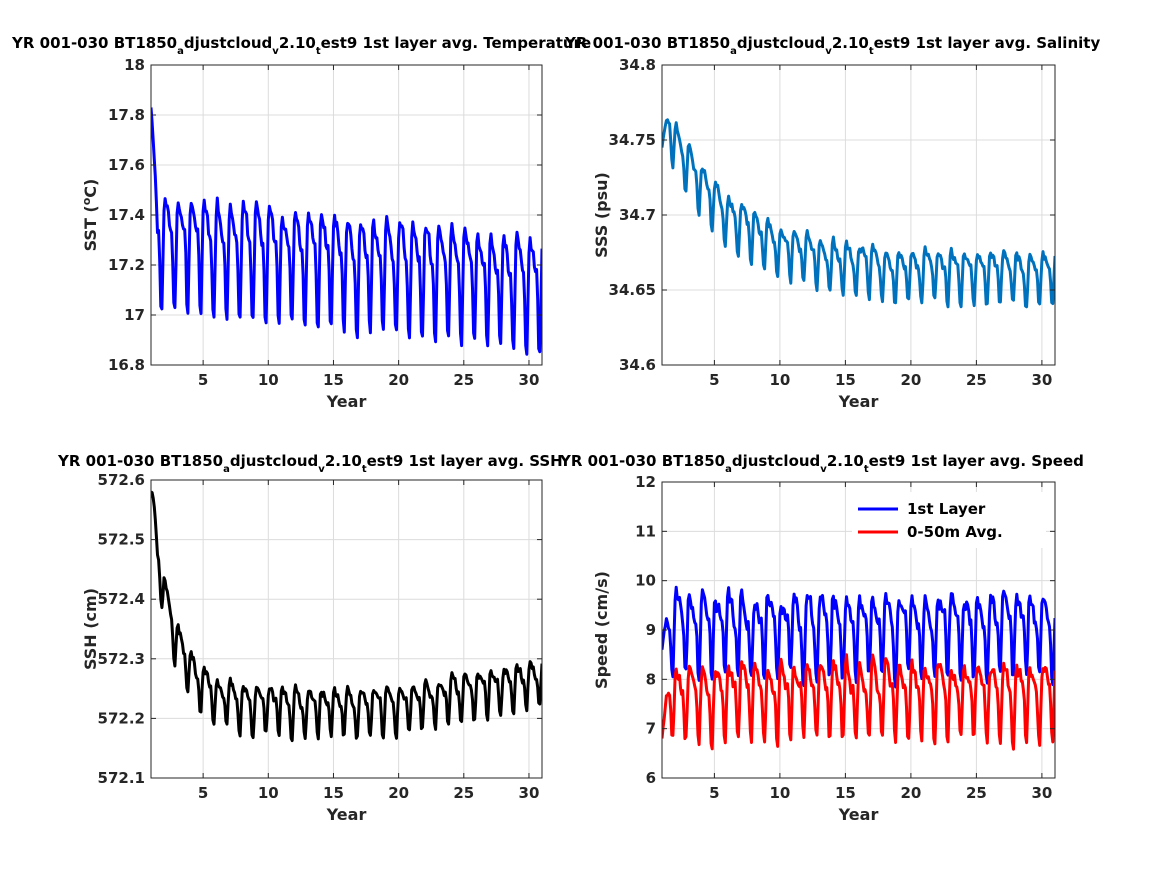 This screenshot has height=875, width=1167. What do you see at coordinates (632, 140) in the screenshot?
I see `y-tick-label: 34.75` at bounding box center [632, 140].